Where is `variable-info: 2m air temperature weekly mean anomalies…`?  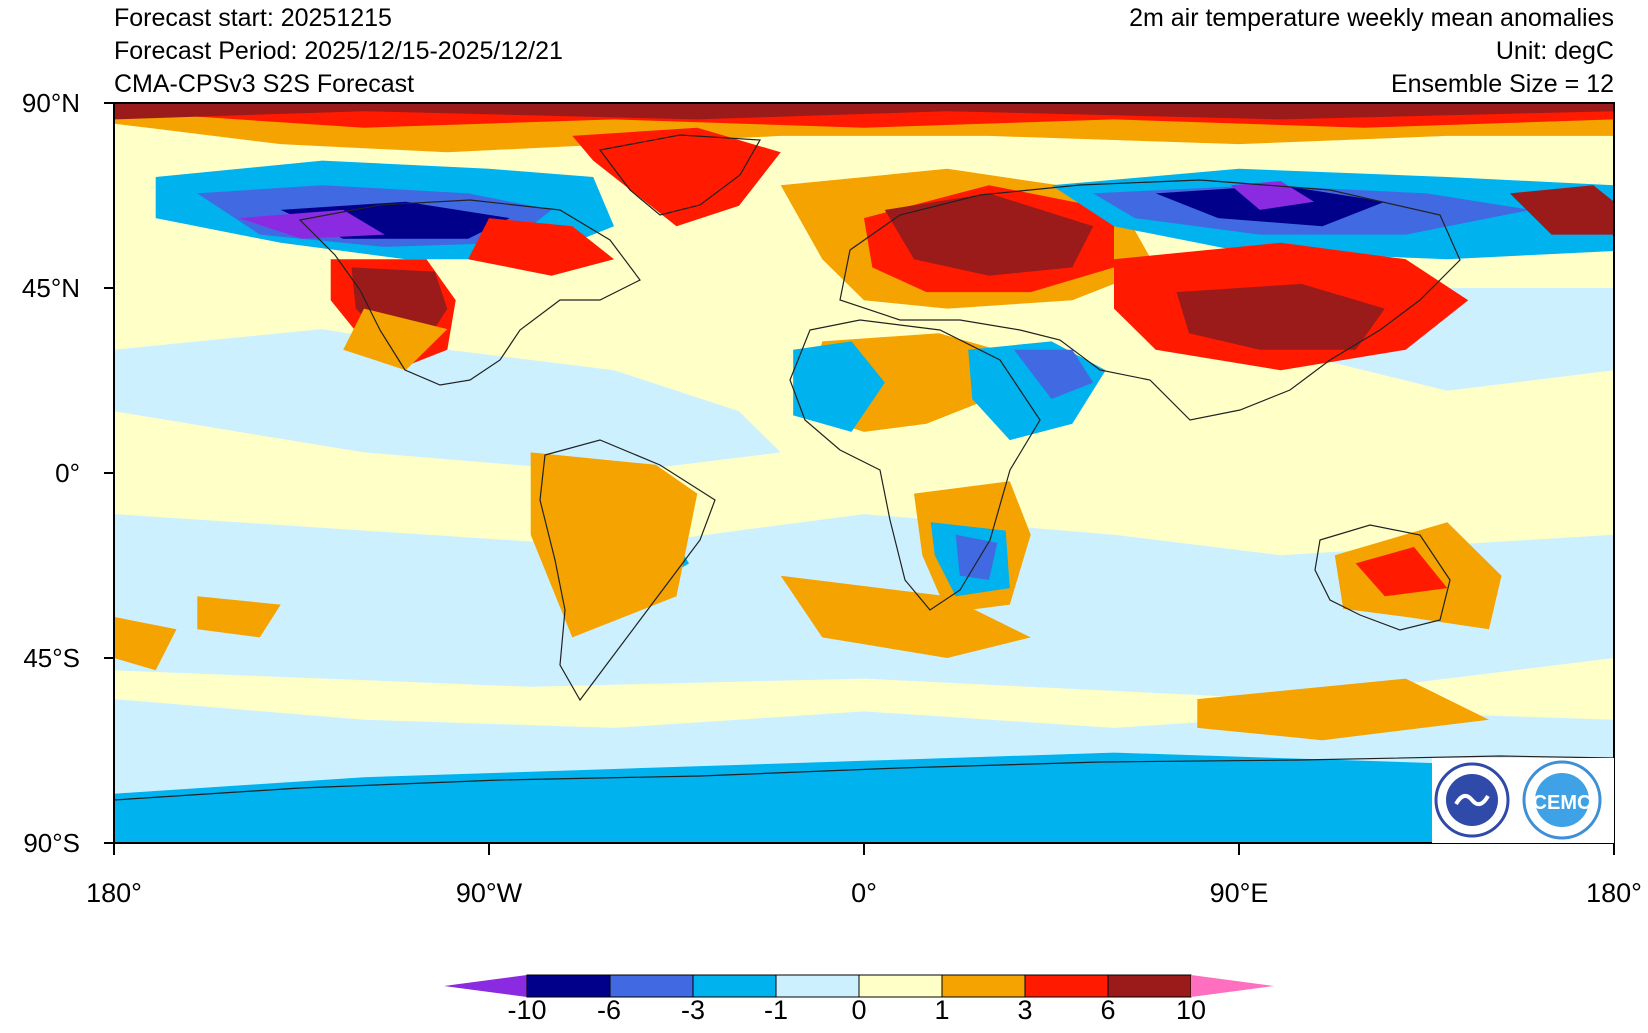
variable-info: 2m air temperature weekly mean anomalies… is located at coordinates (1371, 51).